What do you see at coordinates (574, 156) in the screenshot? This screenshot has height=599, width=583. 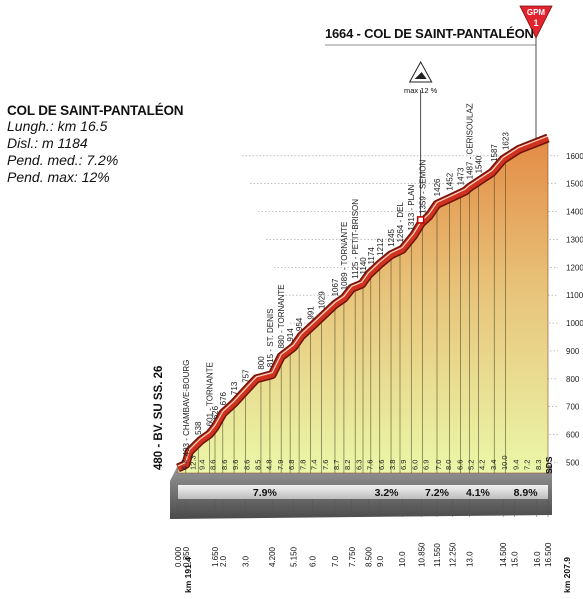 I see `altitude-tick-label: 1600` at bounding box center [574, 156].